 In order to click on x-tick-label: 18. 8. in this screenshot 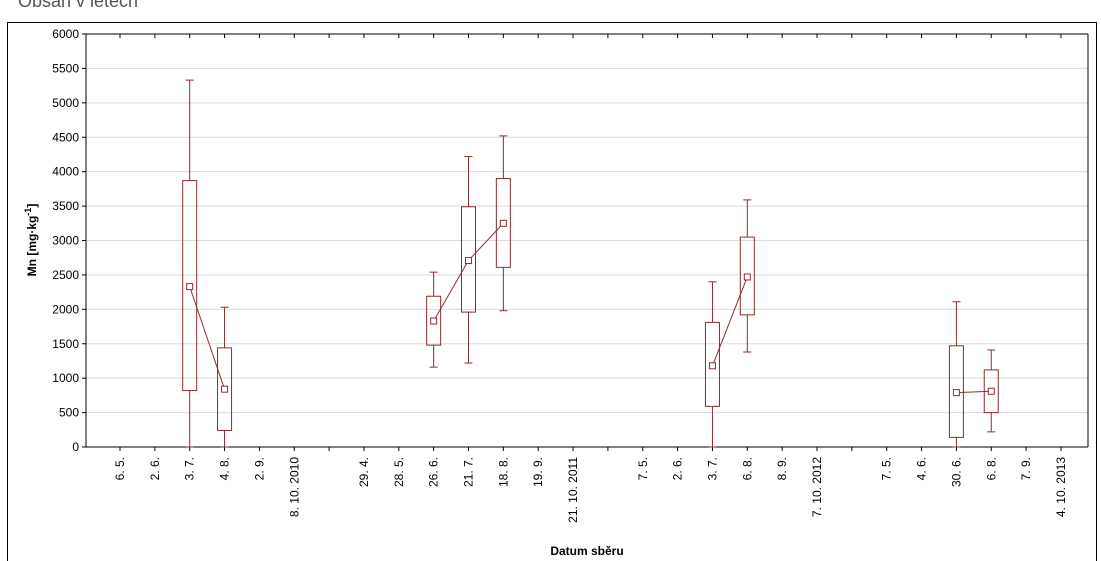, I will do `click(503, 472)`.